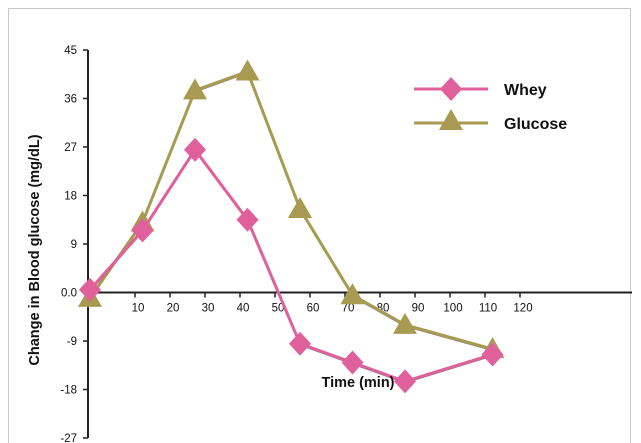 Image resolution: width=641 pixels, height=443 pixels. Describe the element at coordinates (69, 294) in the screenshot. I see `y-tick-label: 0.0` at that location.